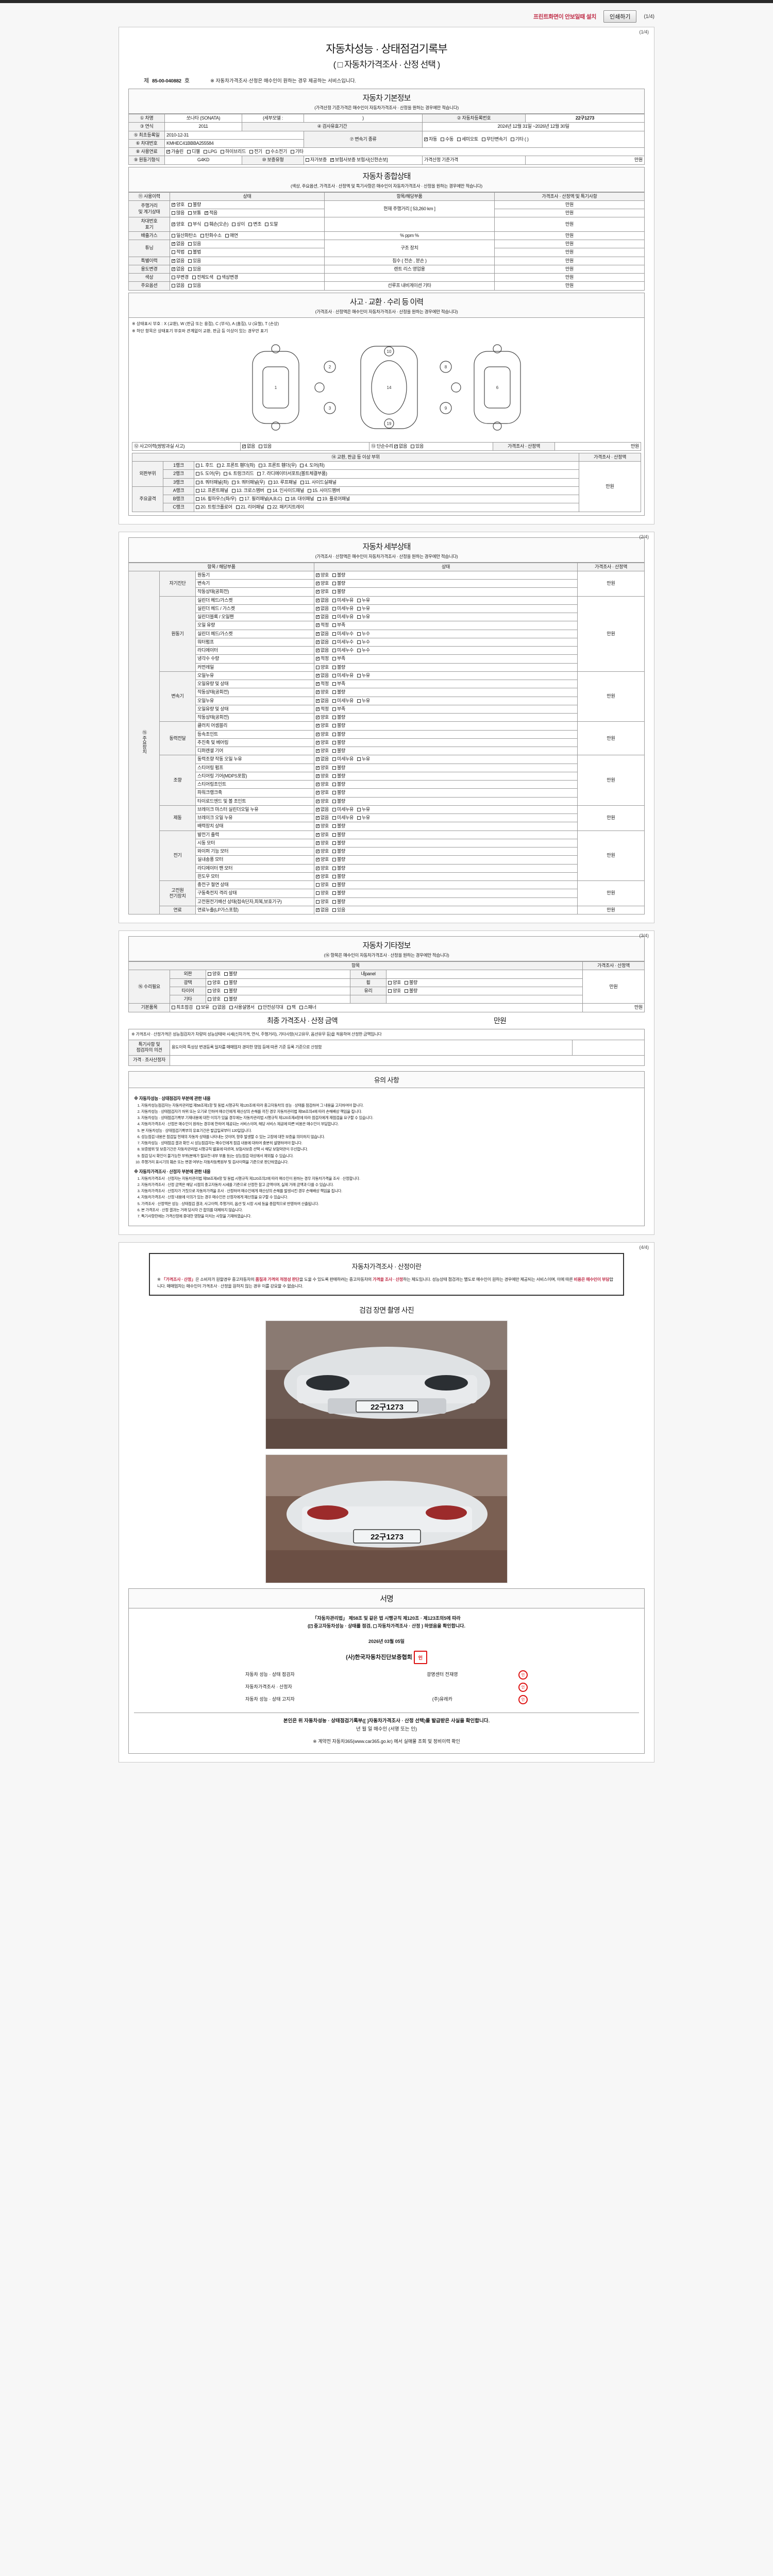 The image size is (773, 2576). Describe the element at coordinates (446, 139) in the screenshot. I see `option-item: 수동` at that location.